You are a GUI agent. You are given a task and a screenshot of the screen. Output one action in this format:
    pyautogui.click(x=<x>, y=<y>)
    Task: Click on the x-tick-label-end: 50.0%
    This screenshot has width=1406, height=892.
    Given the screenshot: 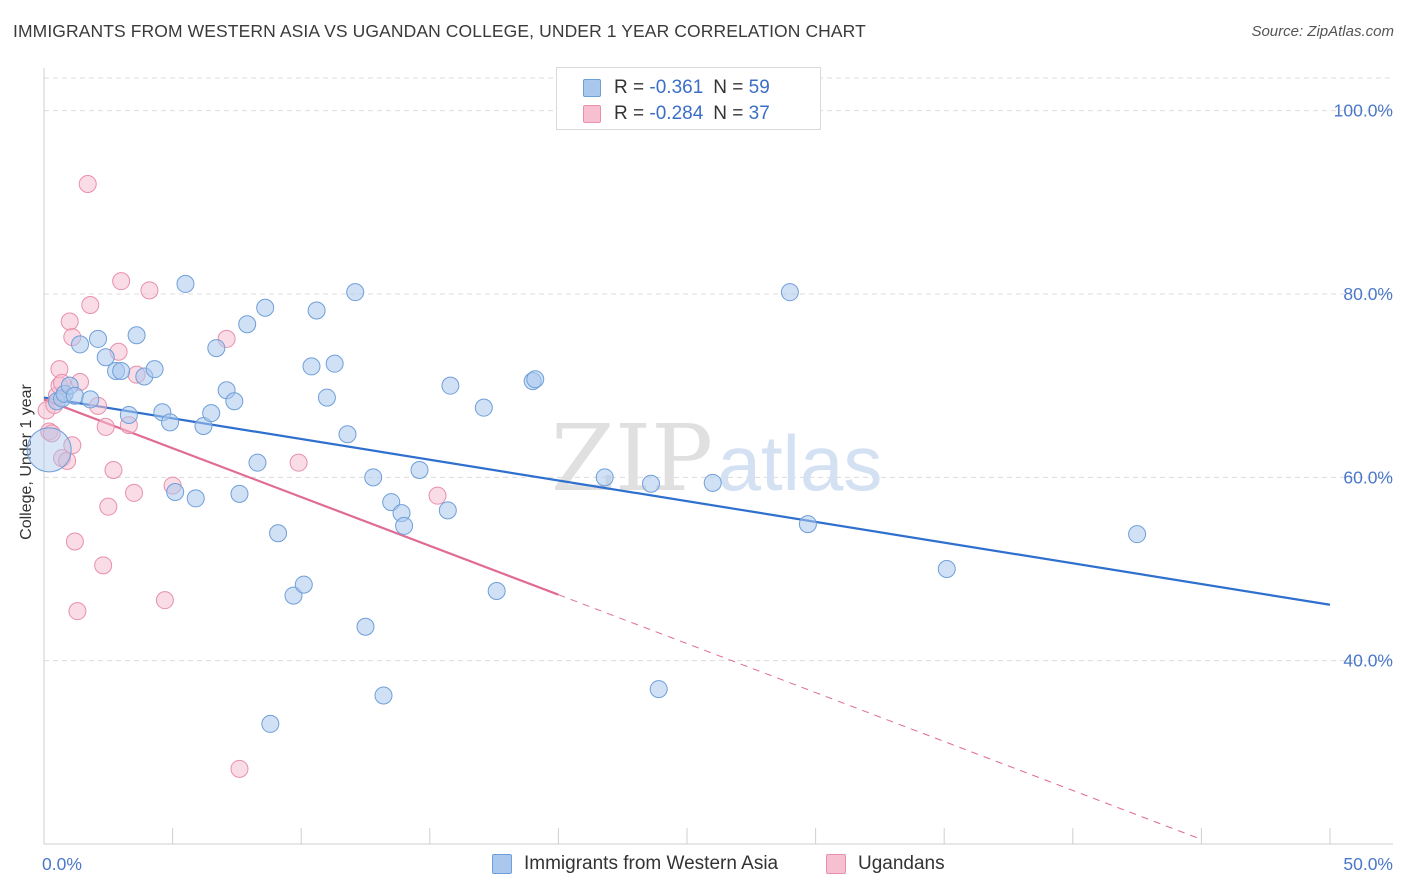 What is the action you would take?
    pyautogui.click(x=1368, y=864)
    